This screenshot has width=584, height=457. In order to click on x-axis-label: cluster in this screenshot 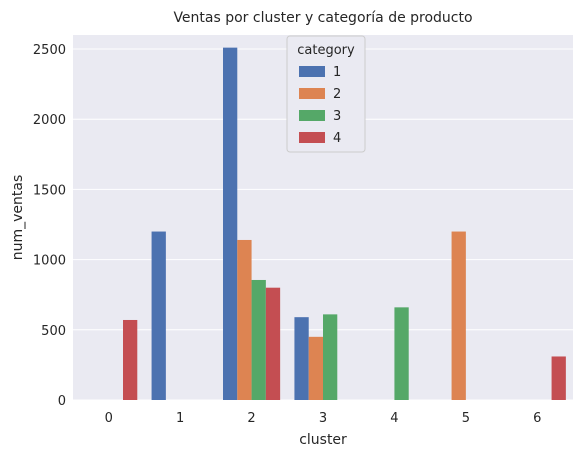, I will do `click(323, 440)`.